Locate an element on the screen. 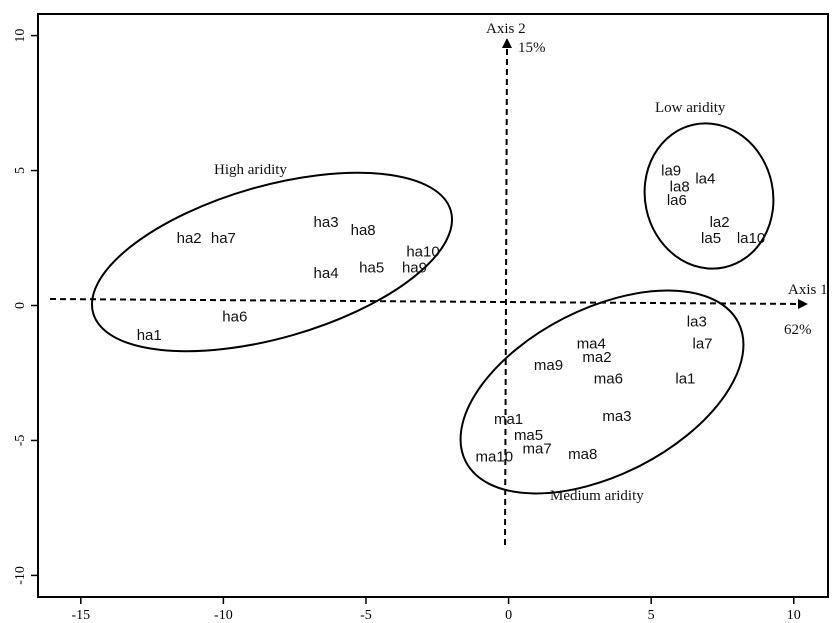 Image resolution: width=839 pixels, height=623 pixels. point-label-ma8: ma8 is located at coordinates (582, 454).